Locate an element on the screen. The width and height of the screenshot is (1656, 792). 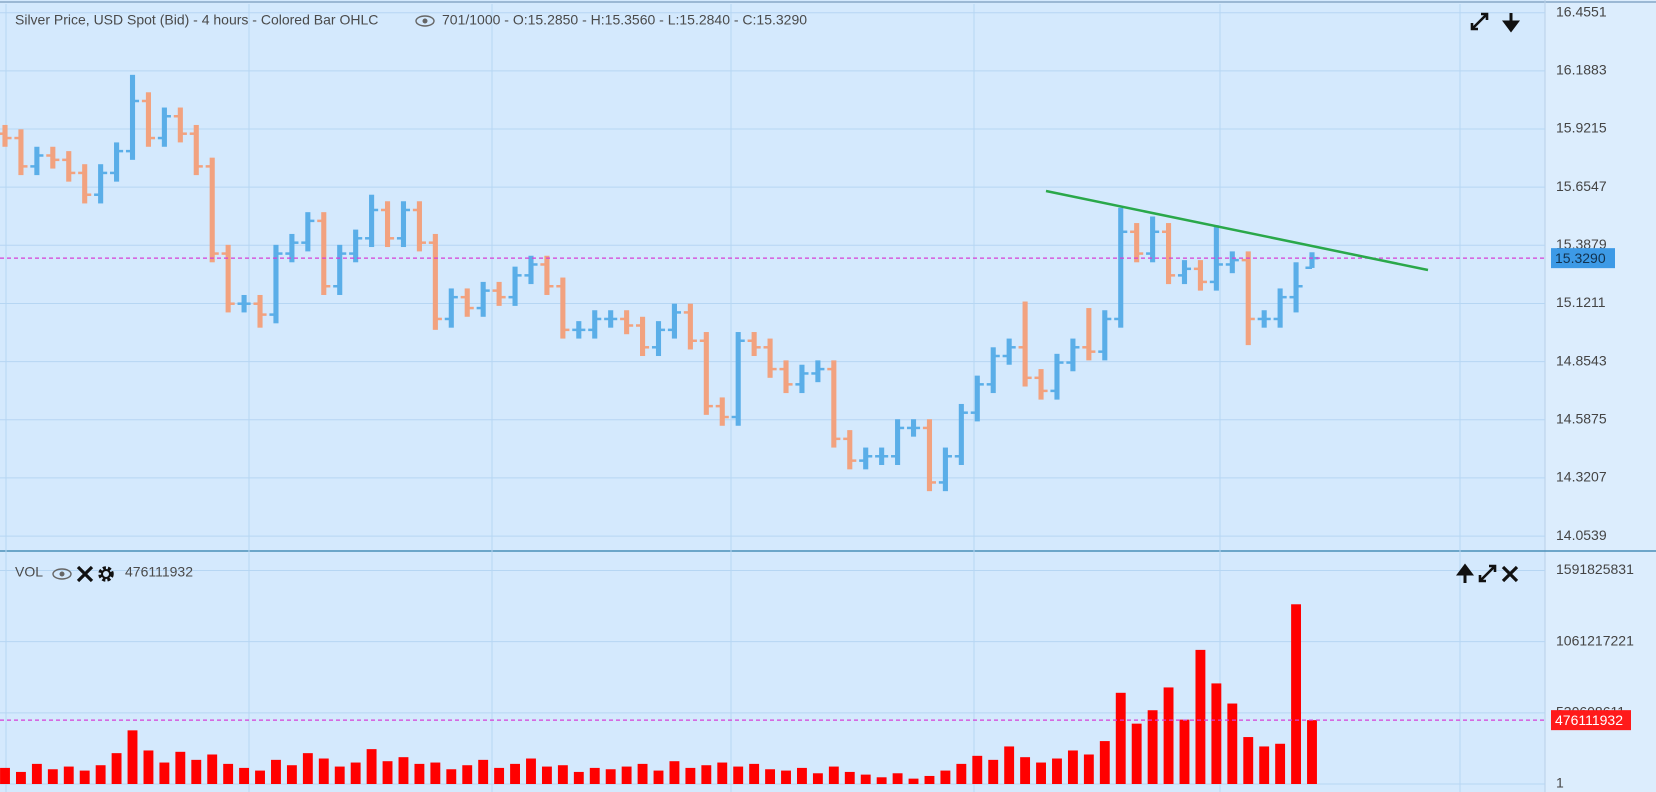
settings-icon is located at coordinates (106, 574).